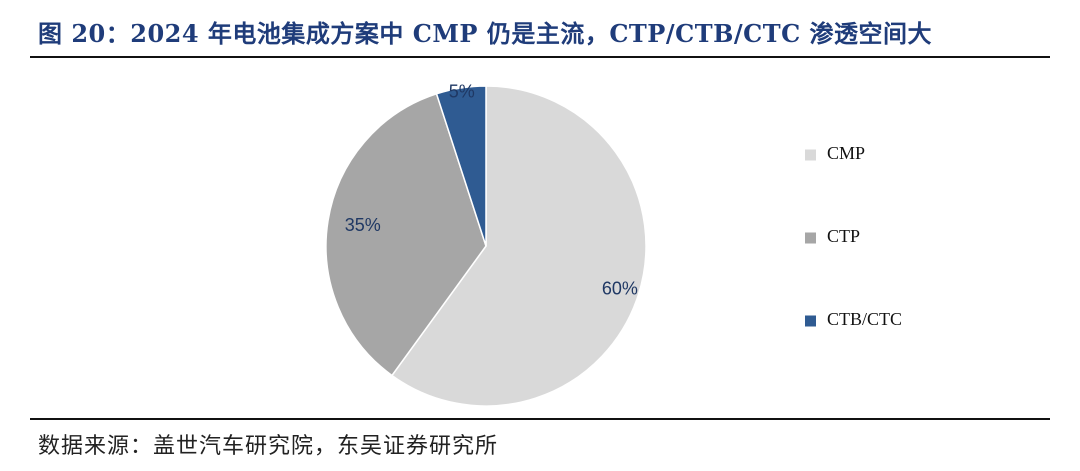 The image size is (1080, 471). I want to click on legend-label: CTB/CTC, so click(864, 319).